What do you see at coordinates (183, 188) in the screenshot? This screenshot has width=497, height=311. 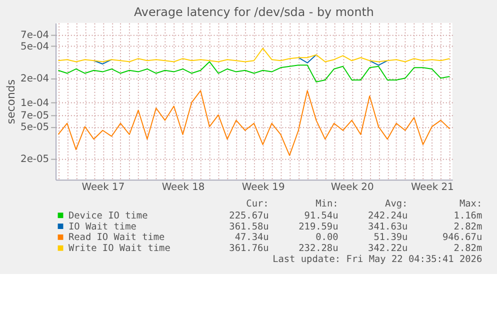 I see `x-tick-label: Week 18` at bounding box center [183, 188].